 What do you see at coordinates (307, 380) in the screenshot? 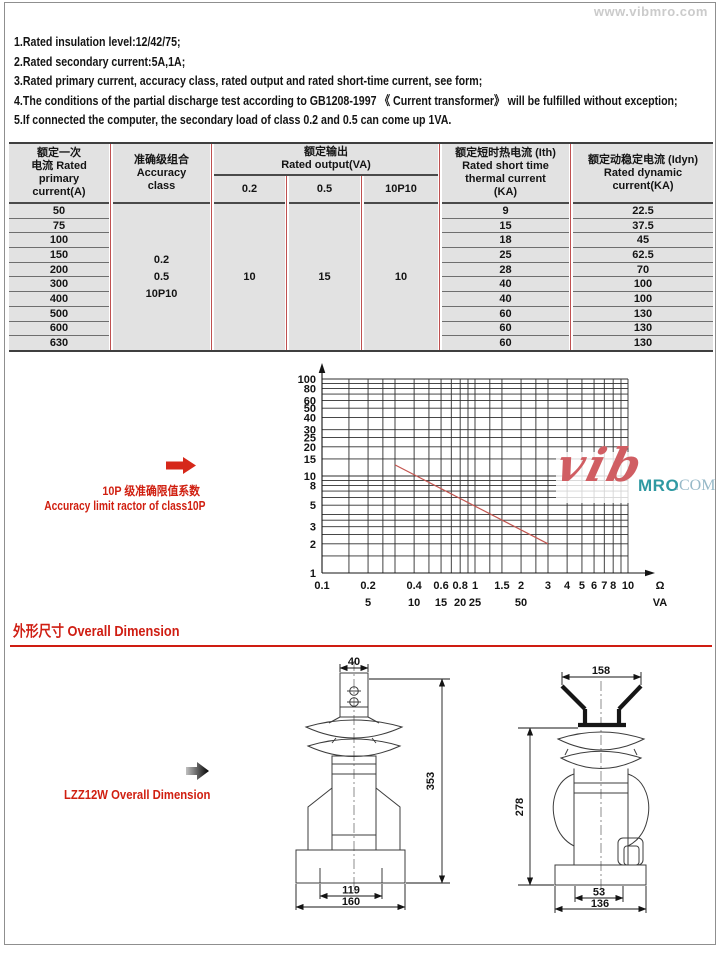
I see `svg-text: 100` at bounding box center [307, 380].